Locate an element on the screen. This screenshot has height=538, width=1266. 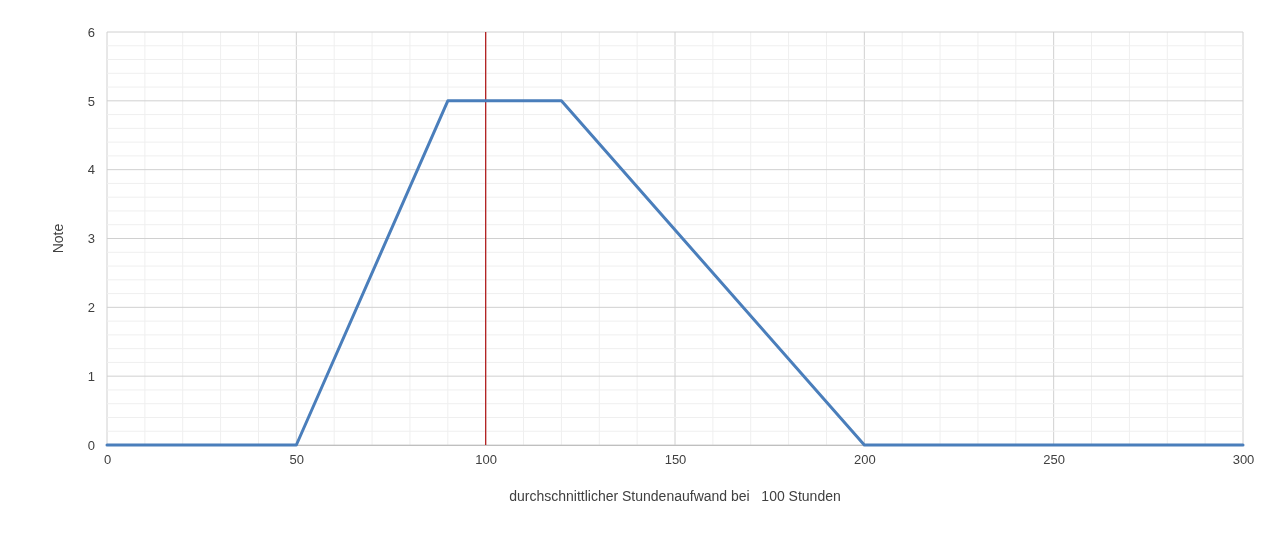
y-axis-title: Note is located at coordinates (58, 238).